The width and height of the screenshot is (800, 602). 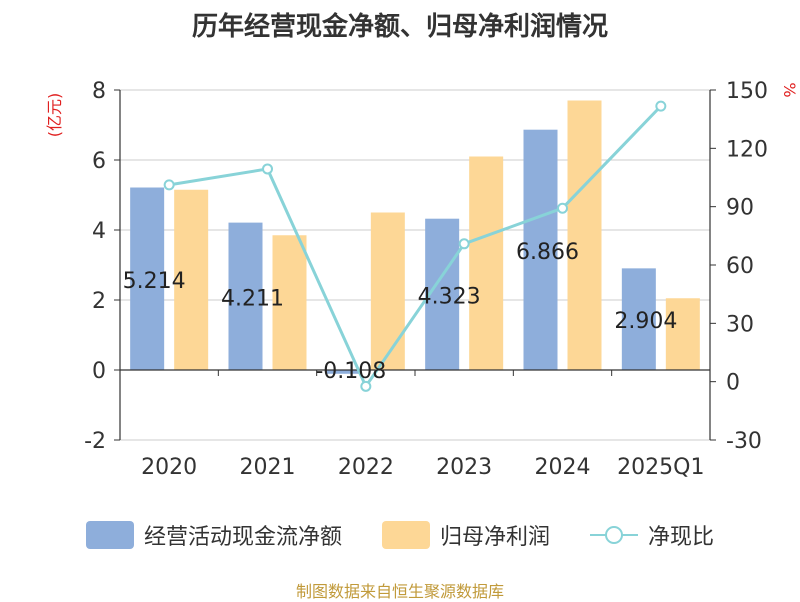 I want to click on legend-label: 经营活动现金流净额, so click(x=242, y=537).